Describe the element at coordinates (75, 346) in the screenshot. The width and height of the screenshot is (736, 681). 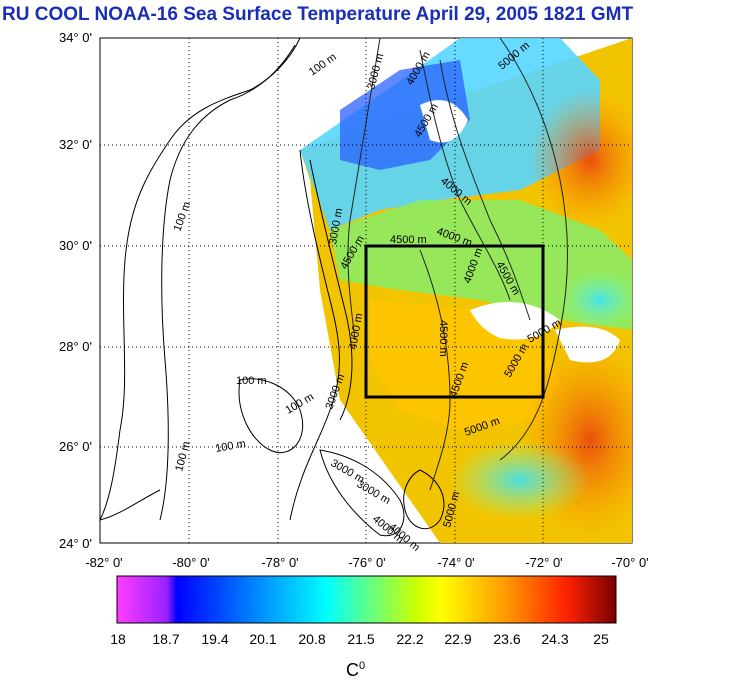
I see `lat-tick: 28° 0'` at that location.